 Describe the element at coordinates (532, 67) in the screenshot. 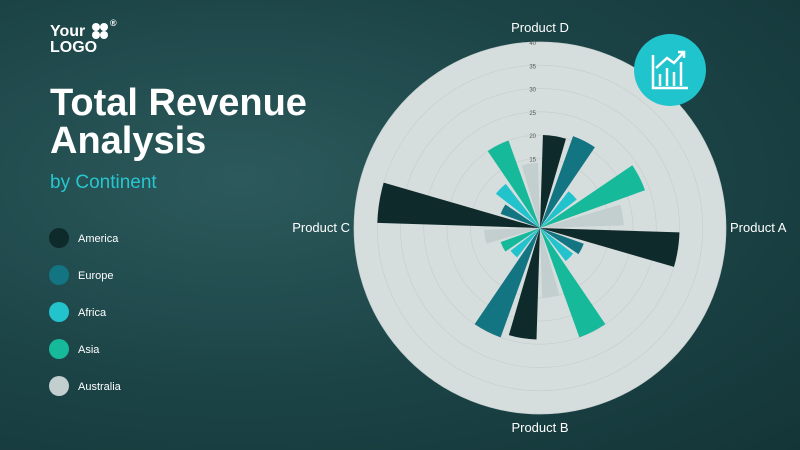

I see `radial-tick-label: 35` at that location.